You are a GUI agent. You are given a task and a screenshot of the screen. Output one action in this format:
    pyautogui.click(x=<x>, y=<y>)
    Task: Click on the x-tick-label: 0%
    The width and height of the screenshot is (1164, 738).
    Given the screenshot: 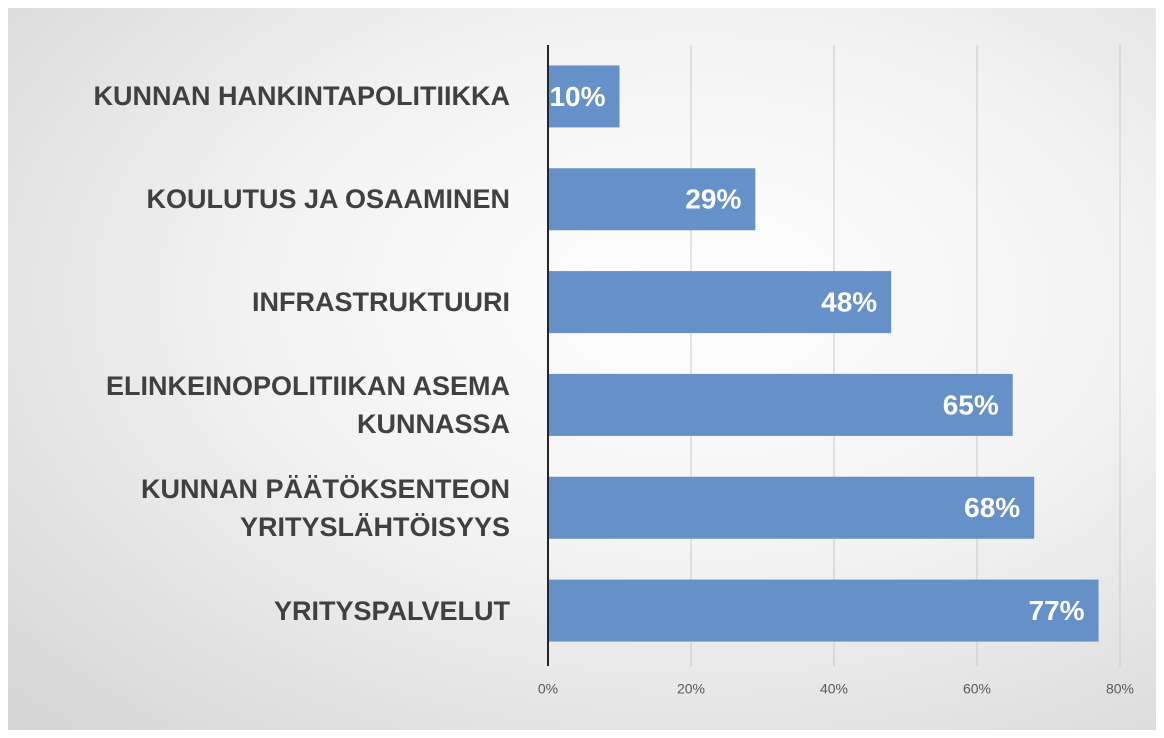 What is the action you would take?
    pyautogui.click(x=548, y=689)
    